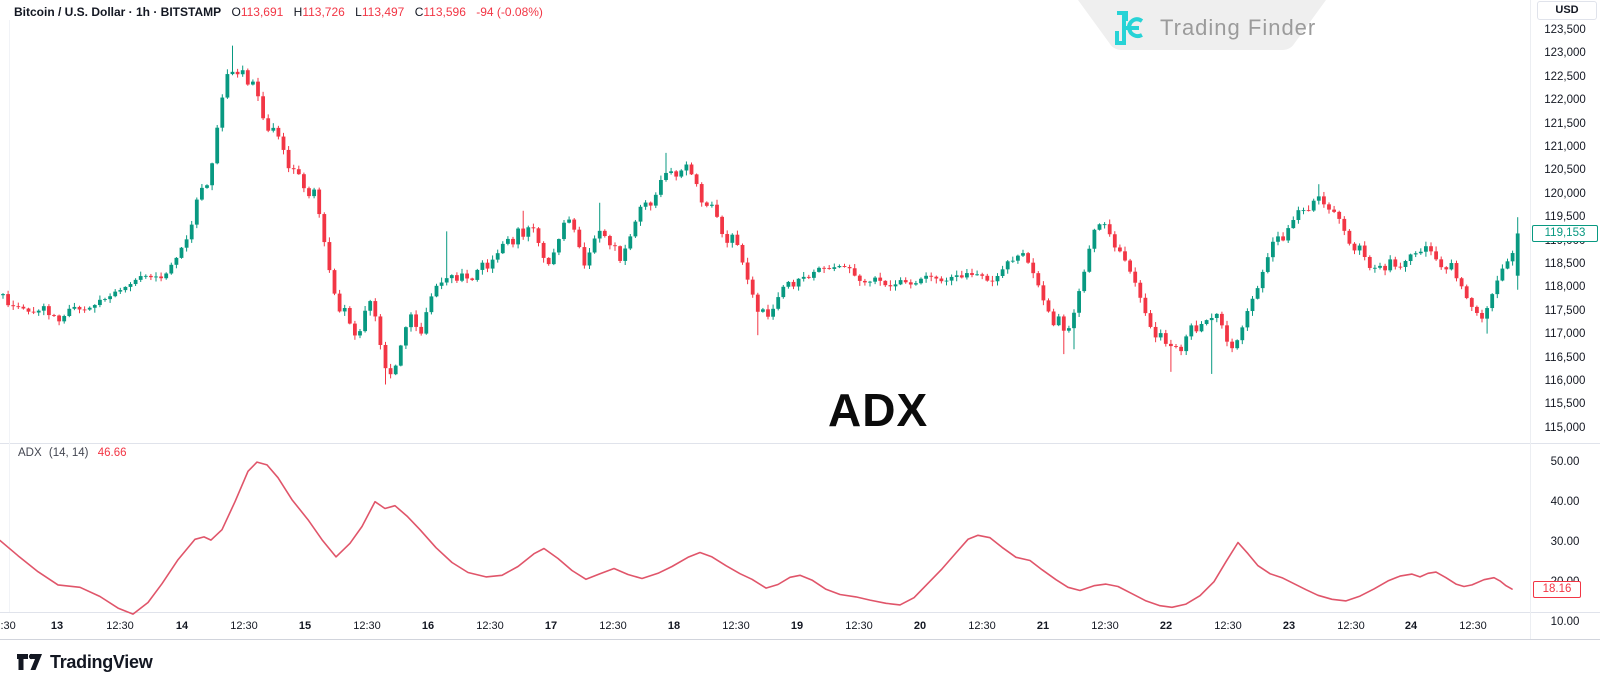 This screenshot has height=700, width=1600. I want to click on time-axis-day-label: 24, so click(1411, 626).